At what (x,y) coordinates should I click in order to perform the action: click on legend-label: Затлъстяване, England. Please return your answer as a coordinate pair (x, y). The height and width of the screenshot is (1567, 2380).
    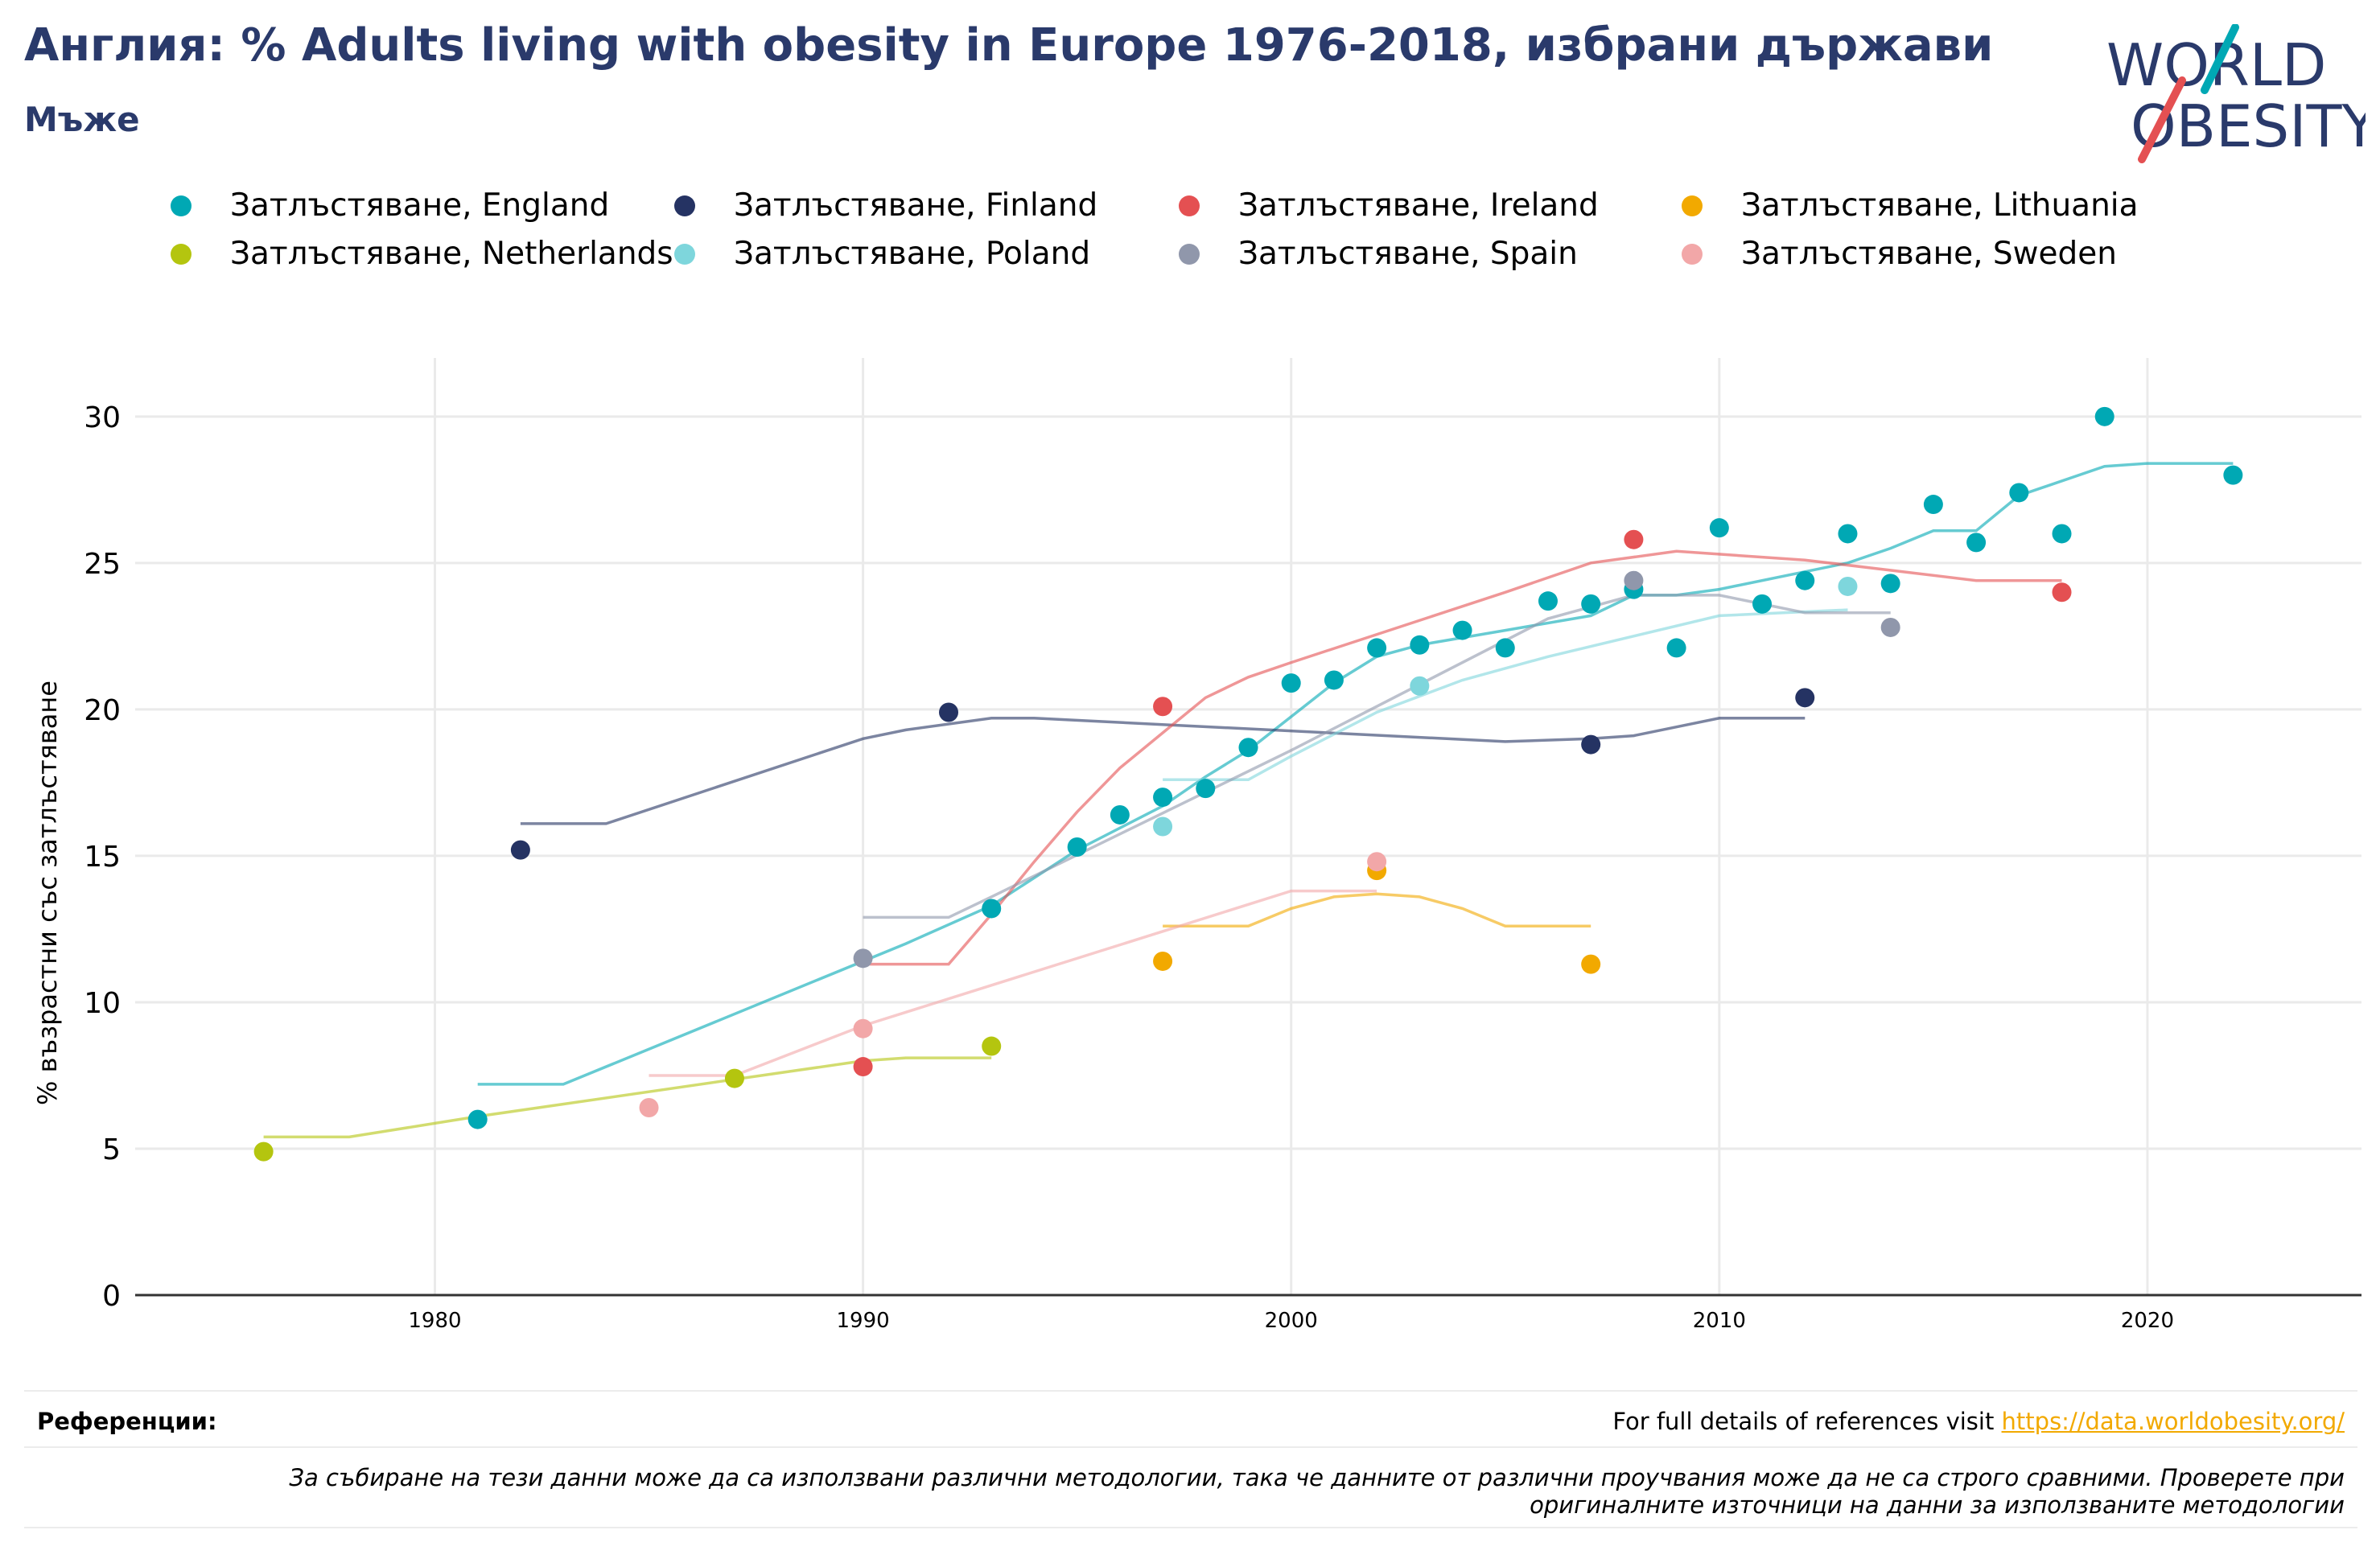
    Looking at the image, I should click on (420, 205).